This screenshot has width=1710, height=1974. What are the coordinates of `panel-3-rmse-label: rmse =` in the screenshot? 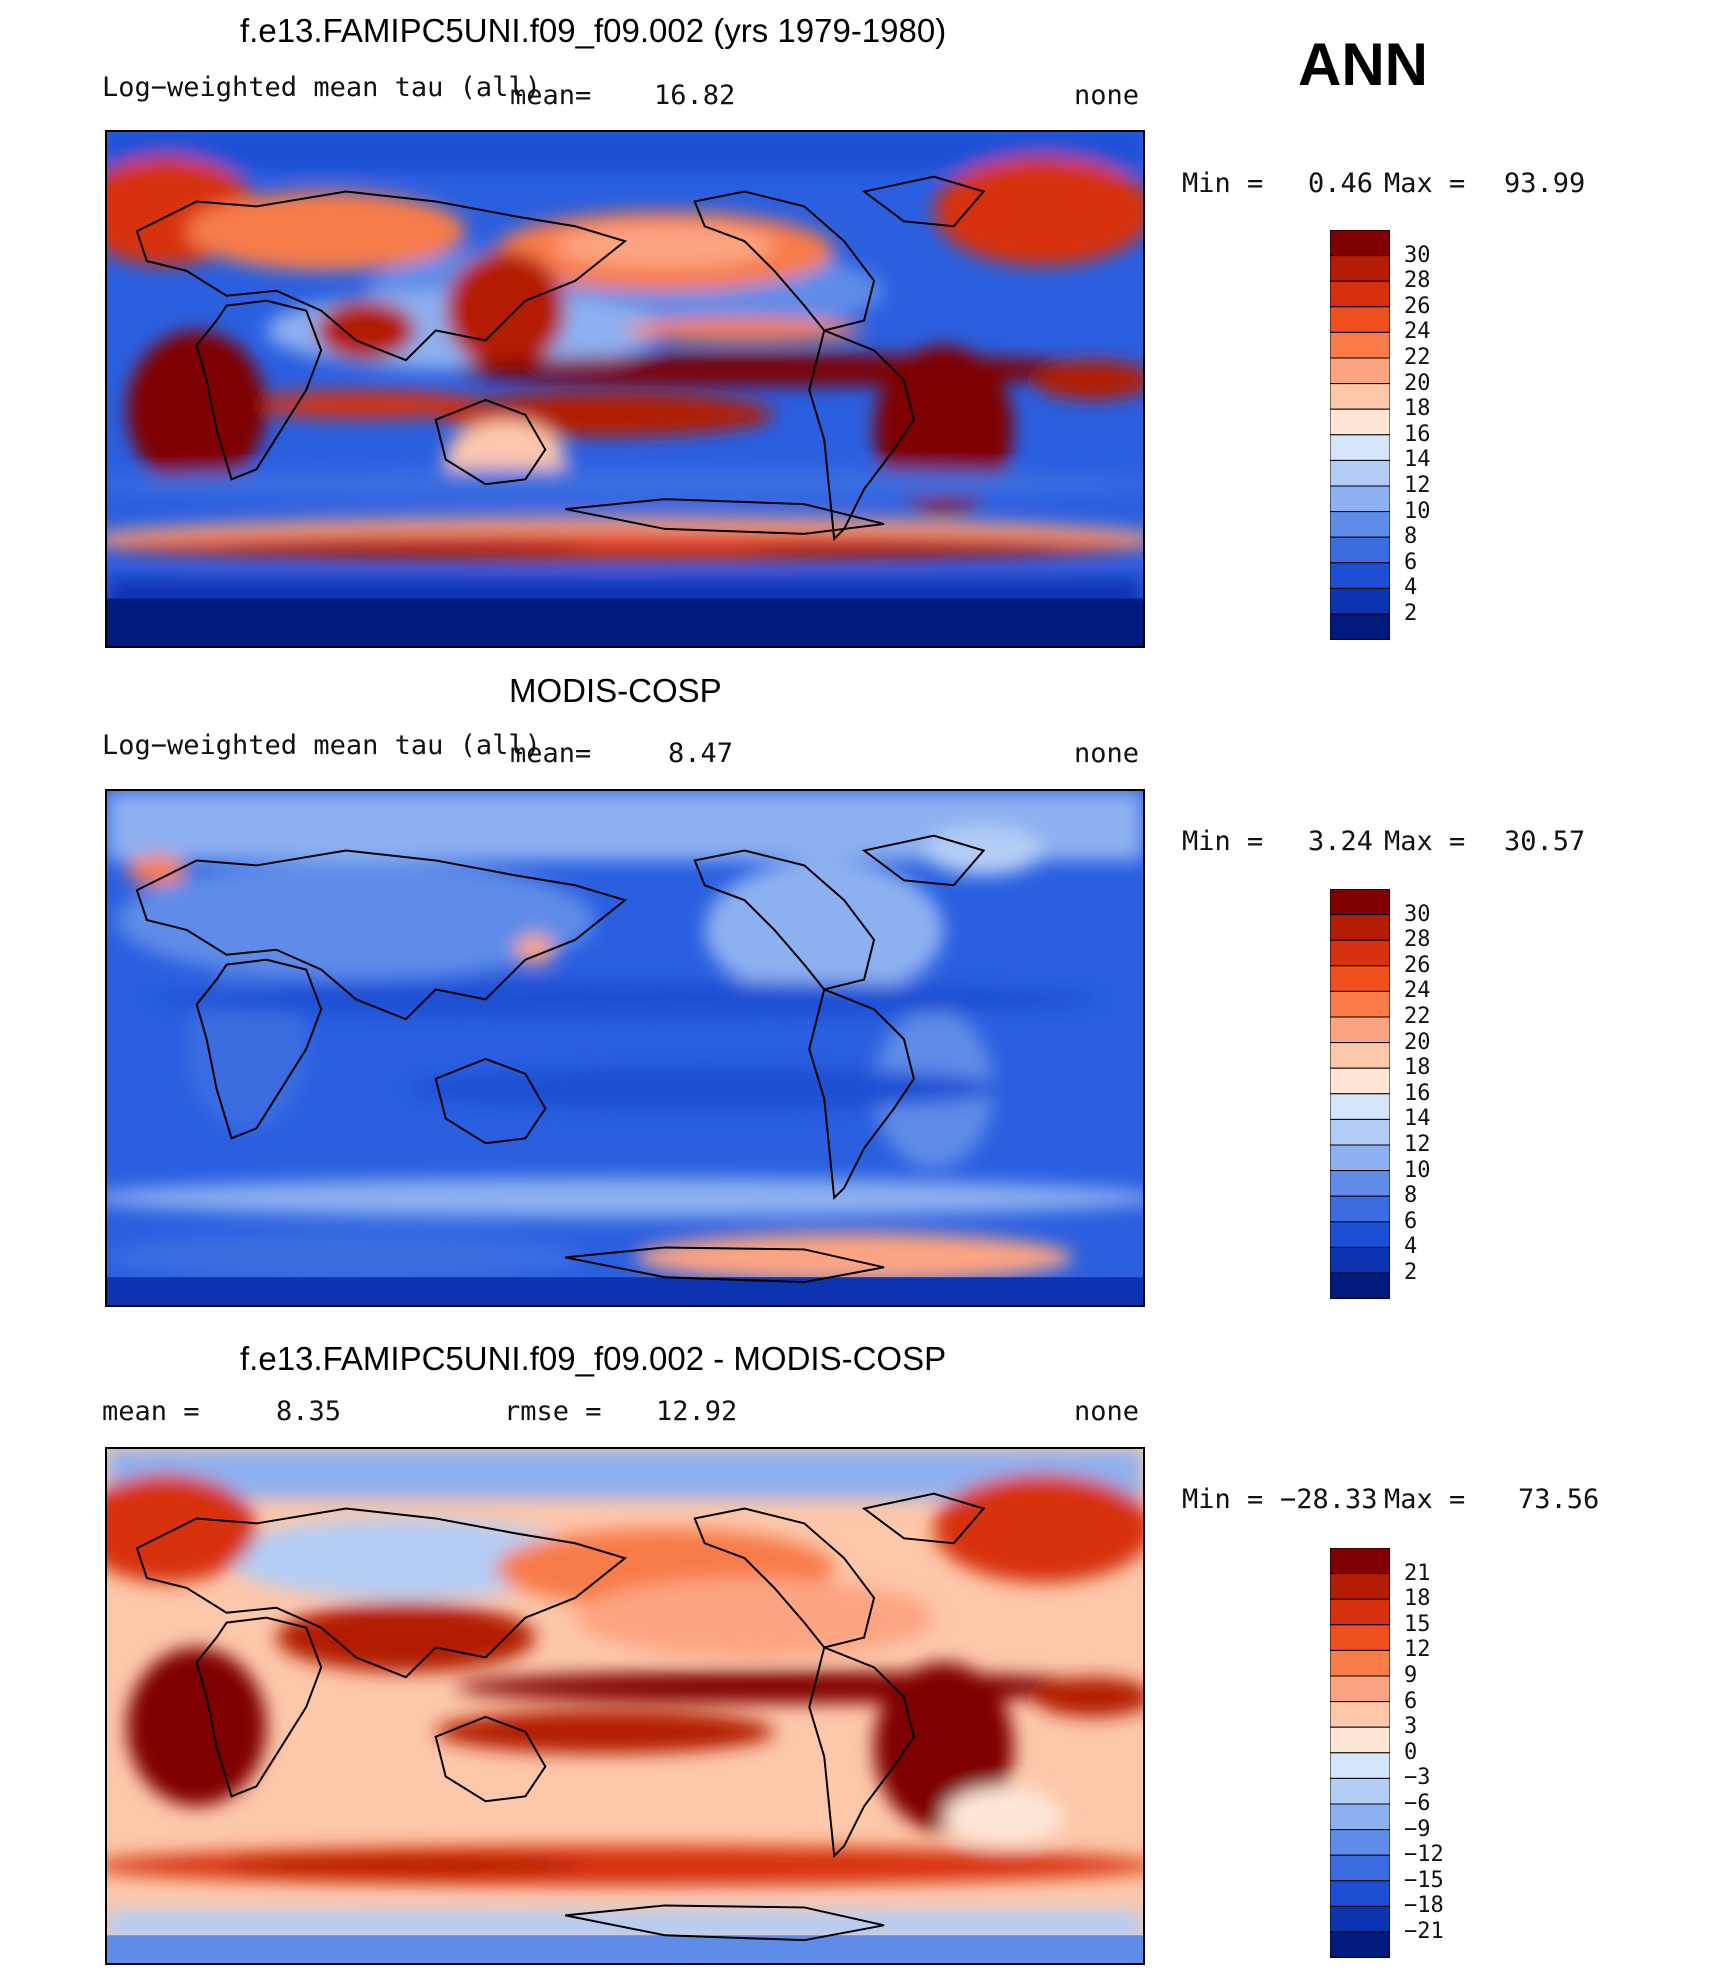 It's located at (553, 1411).